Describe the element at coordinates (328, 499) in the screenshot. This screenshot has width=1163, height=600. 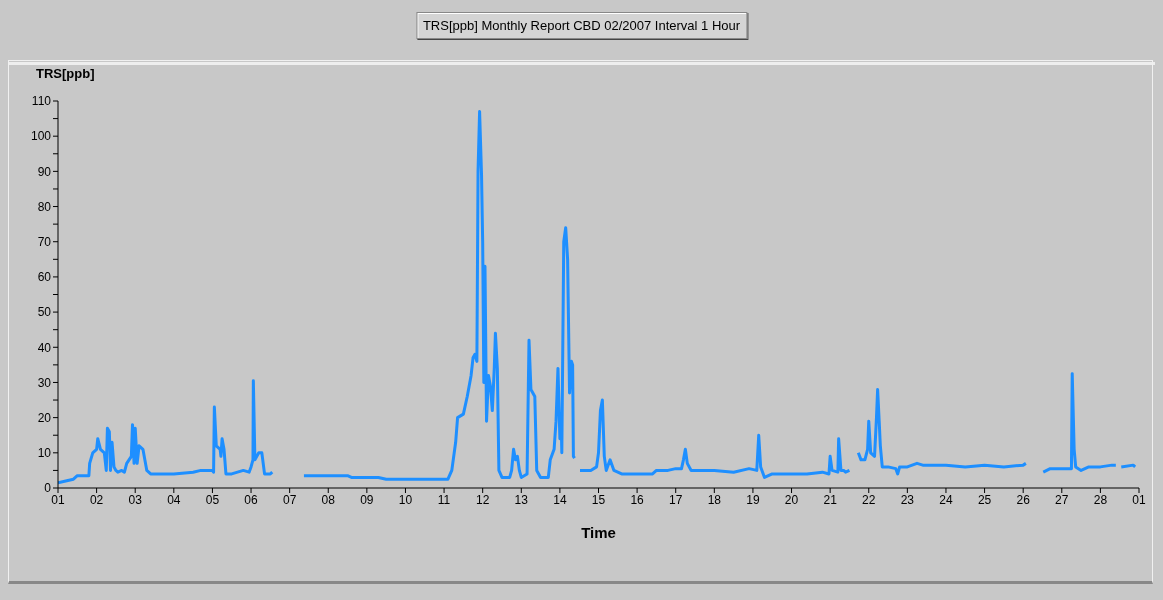
I see `x-tick-label: 08` at that location.